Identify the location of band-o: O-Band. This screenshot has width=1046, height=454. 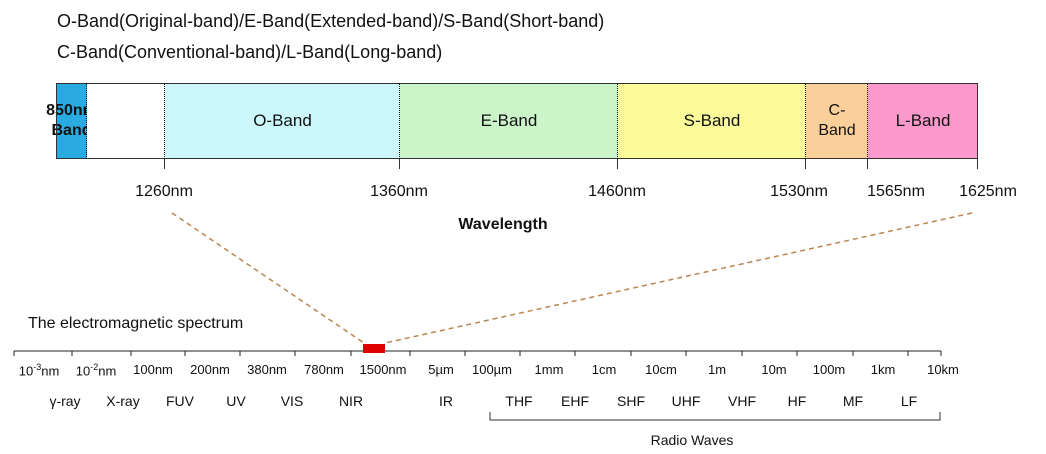
(282, 121).